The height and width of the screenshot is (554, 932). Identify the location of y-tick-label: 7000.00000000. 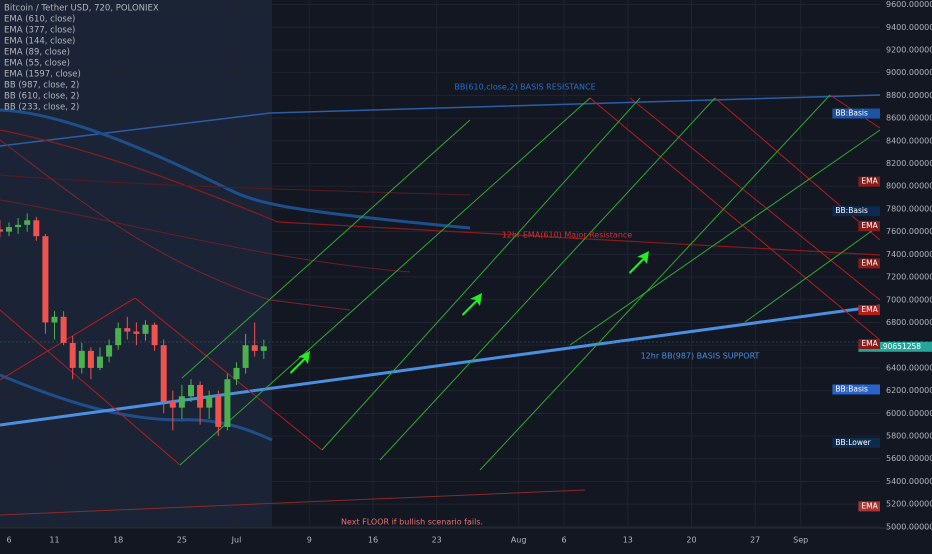
(909, 299).